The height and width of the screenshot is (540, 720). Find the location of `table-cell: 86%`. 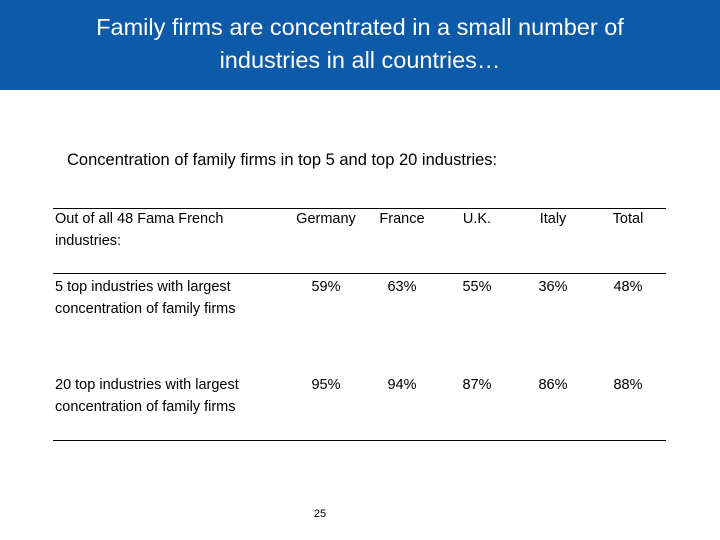

table-cell: 86% is located at coordinates (553, 385).